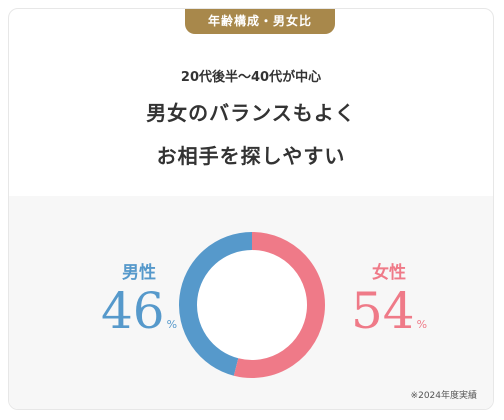 This screenshot has width=504, height=420. What do you see at coordinates (251, 113) in the screenshot?
I see `headline-line-1: 男女のバランスもよく` at bounding box center [251, 113].